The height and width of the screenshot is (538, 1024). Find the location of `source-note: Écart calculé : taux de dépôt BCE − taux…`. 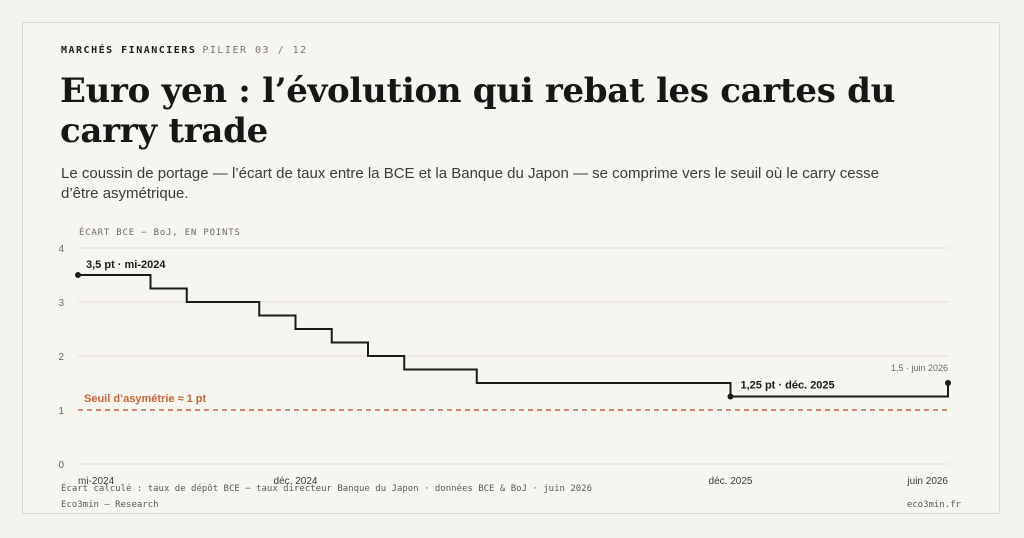

source-note: Écart calculé : taux de dépôt BCE − taux… is located at coordinates (327, 489).